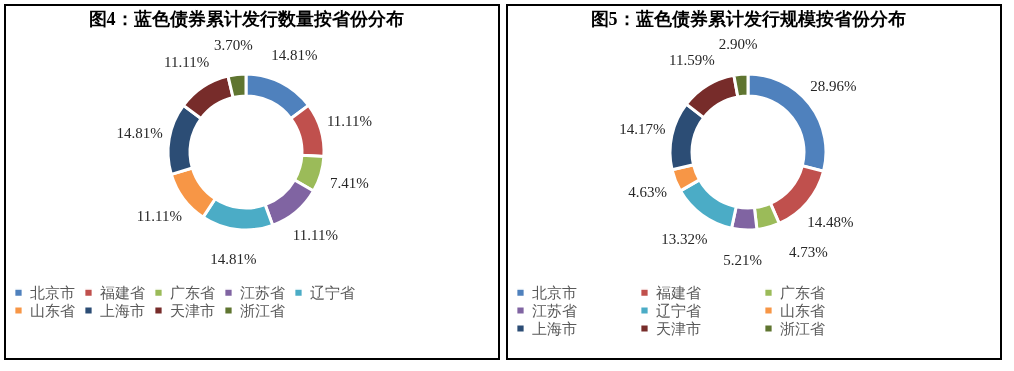  I want to click on data-label: 13.32%, so click(684, 239).